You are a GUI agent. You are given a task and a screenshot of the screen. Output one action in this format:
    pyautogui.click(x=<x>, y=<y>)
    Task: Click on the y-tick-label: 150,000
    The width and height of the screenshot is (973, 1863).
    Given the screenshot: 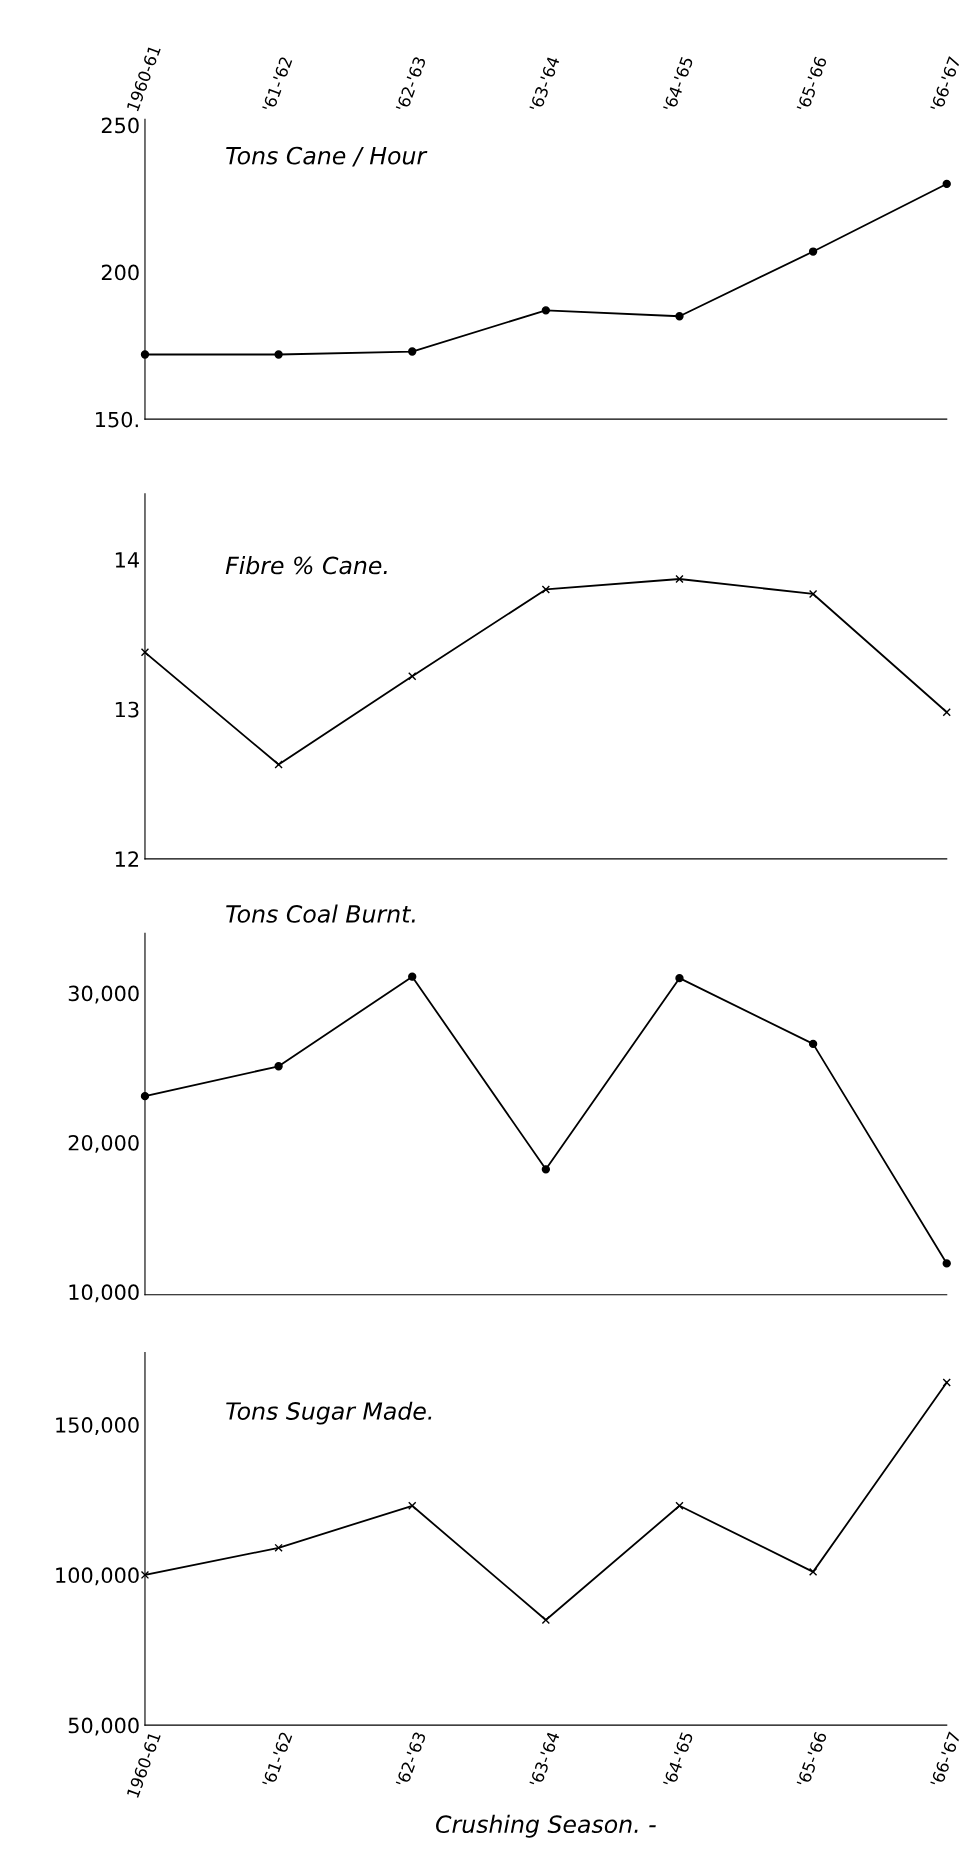 What is the action you would take?
    pyautogui.click(x=97, y=1426)
    